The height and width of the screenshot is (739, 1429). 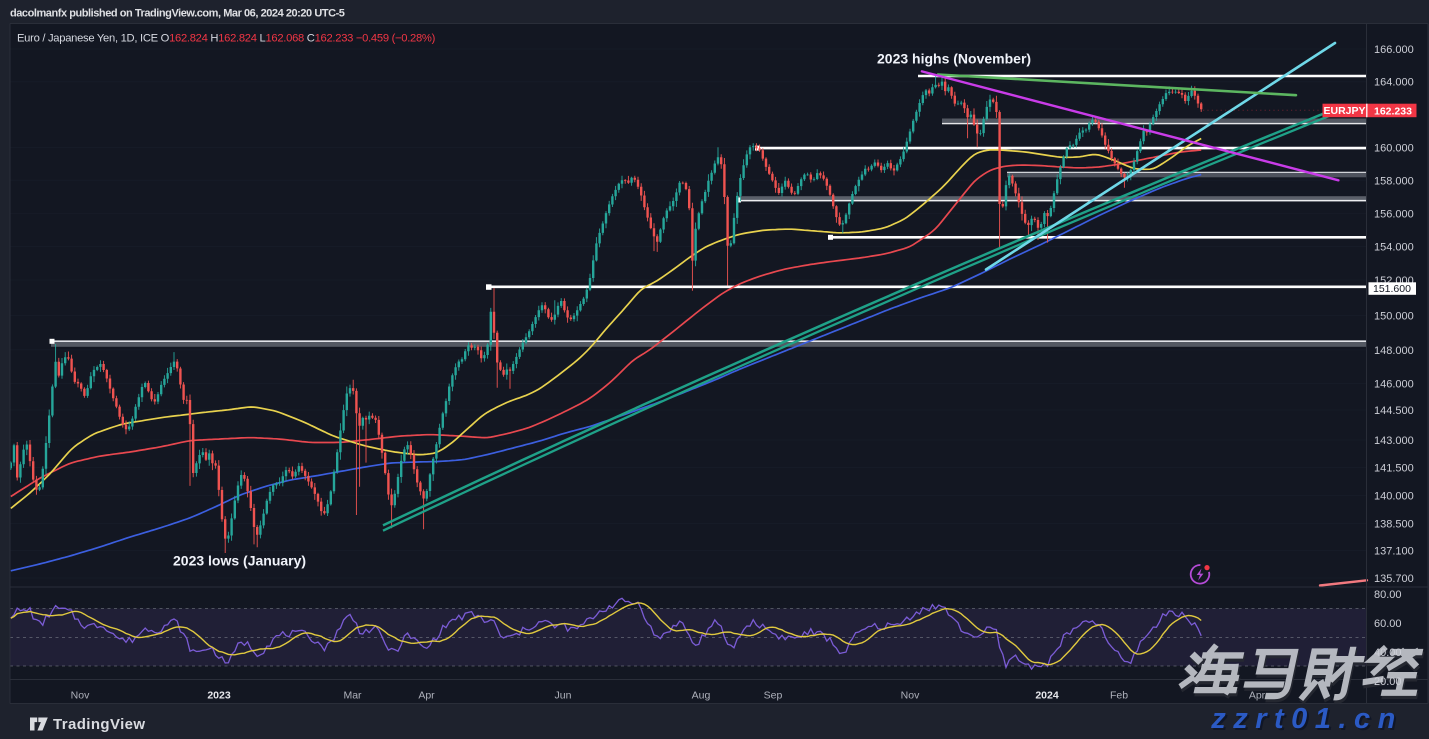 I want to click on svg-text: Mar, so click(x=352, y=696).